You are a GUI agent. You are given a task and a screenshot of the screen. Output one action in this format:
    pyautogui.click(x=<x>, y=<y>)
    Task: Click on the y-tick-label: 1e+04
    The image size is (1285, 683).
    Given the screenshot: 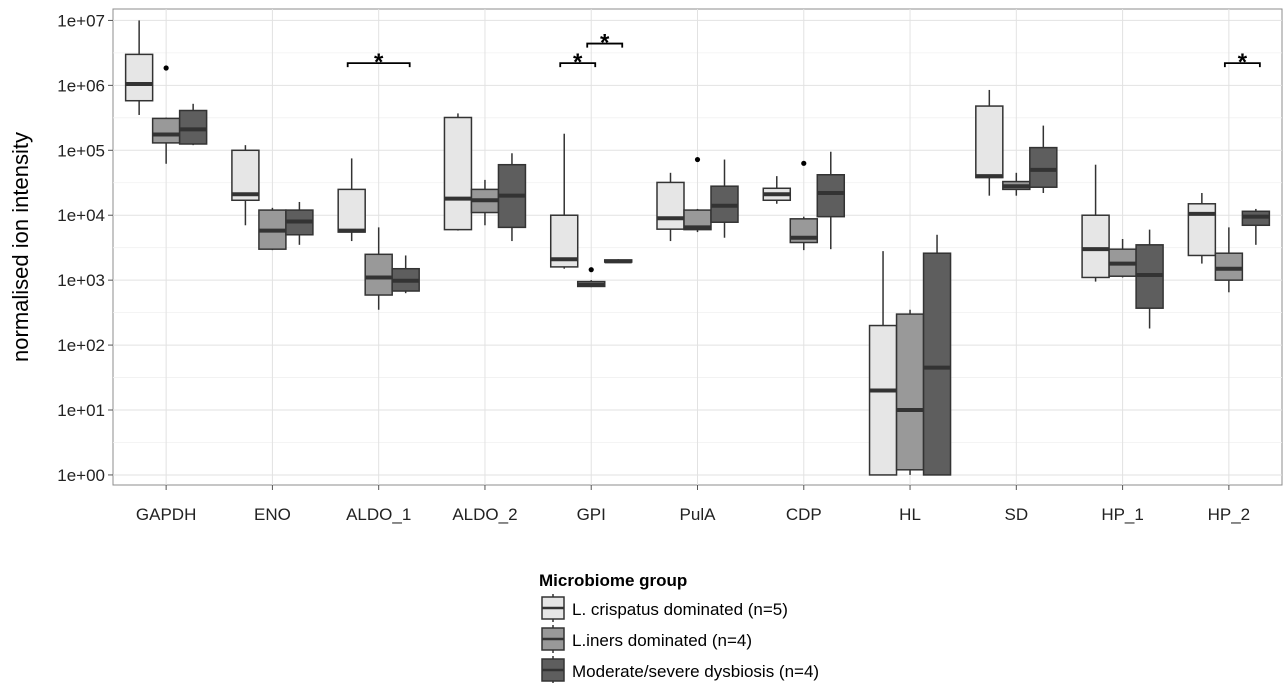 What is the action you would take?
    pyautogui.click(x=81, y=215)
    